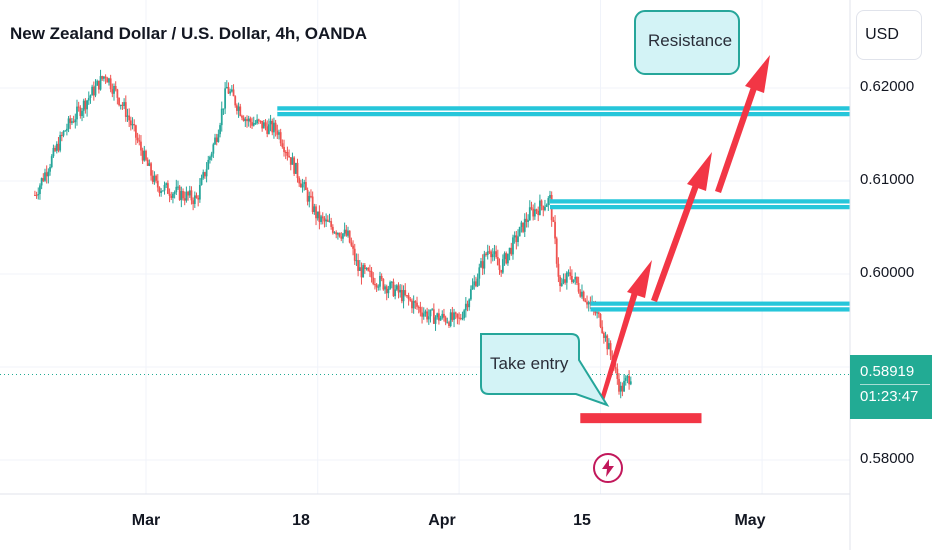 The height and width of the screenshot is (550, 932). Describe the element at coordinates (889, 35) in the screenshot. I see `currency-button: USD` at that location.